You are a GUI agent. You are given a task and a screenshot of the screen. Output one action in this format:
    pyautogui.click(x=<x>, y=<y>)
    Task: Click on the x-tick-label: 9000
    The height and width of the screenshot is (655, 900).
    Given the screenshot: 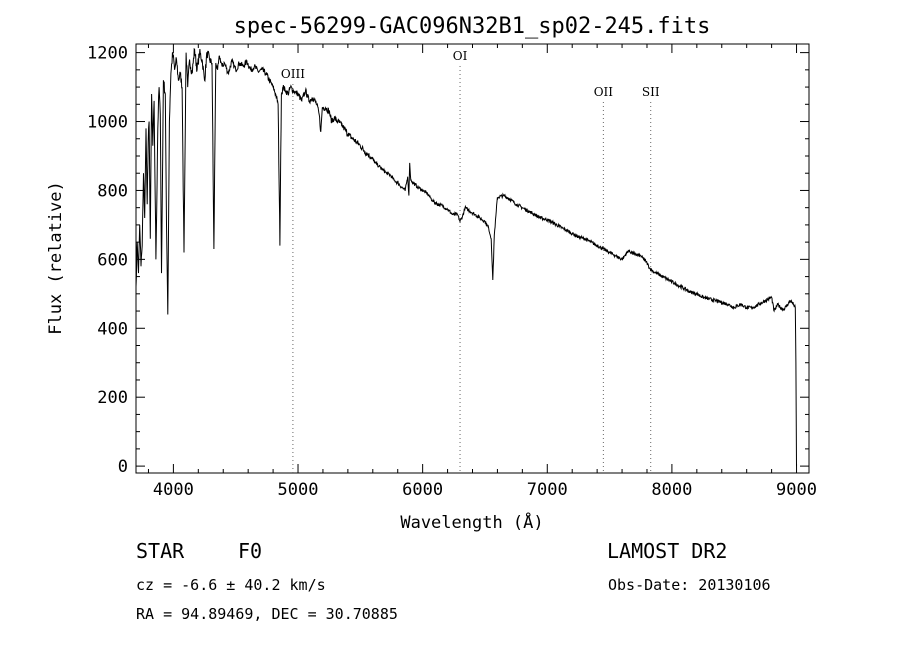 What is the action you would take?
    pyautogui.click(x=796, y=490)
    